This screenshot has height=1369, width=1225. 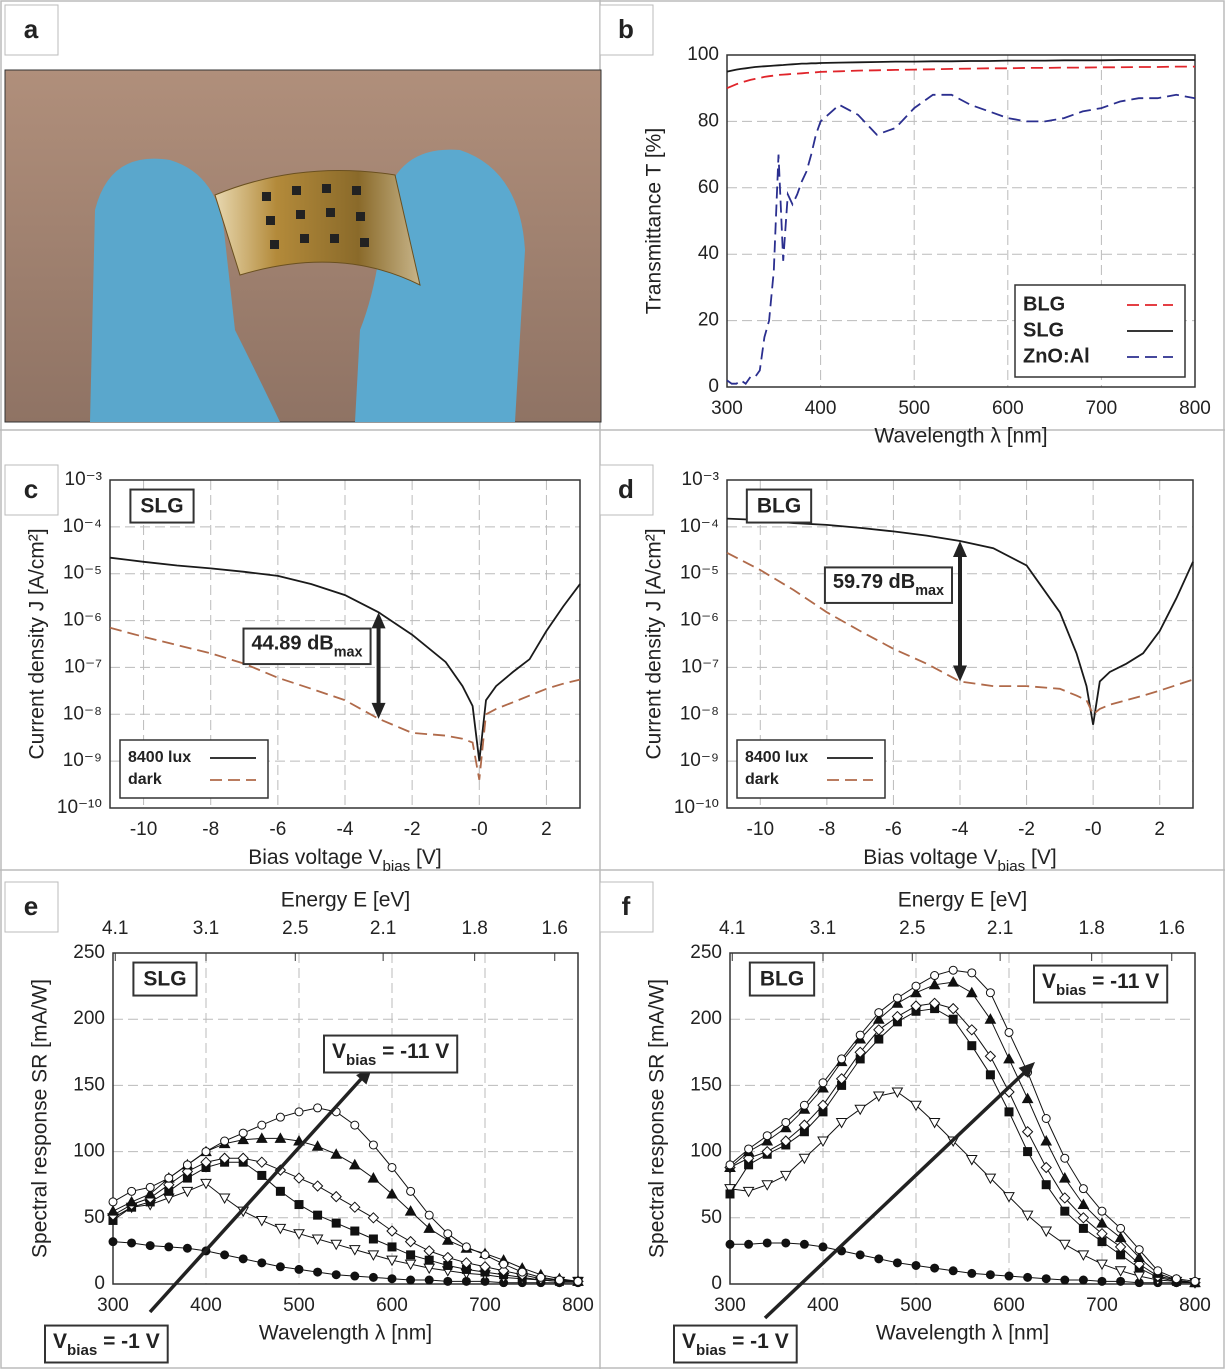 I want to click on legend-label: dark, so click(x=762, y=779).